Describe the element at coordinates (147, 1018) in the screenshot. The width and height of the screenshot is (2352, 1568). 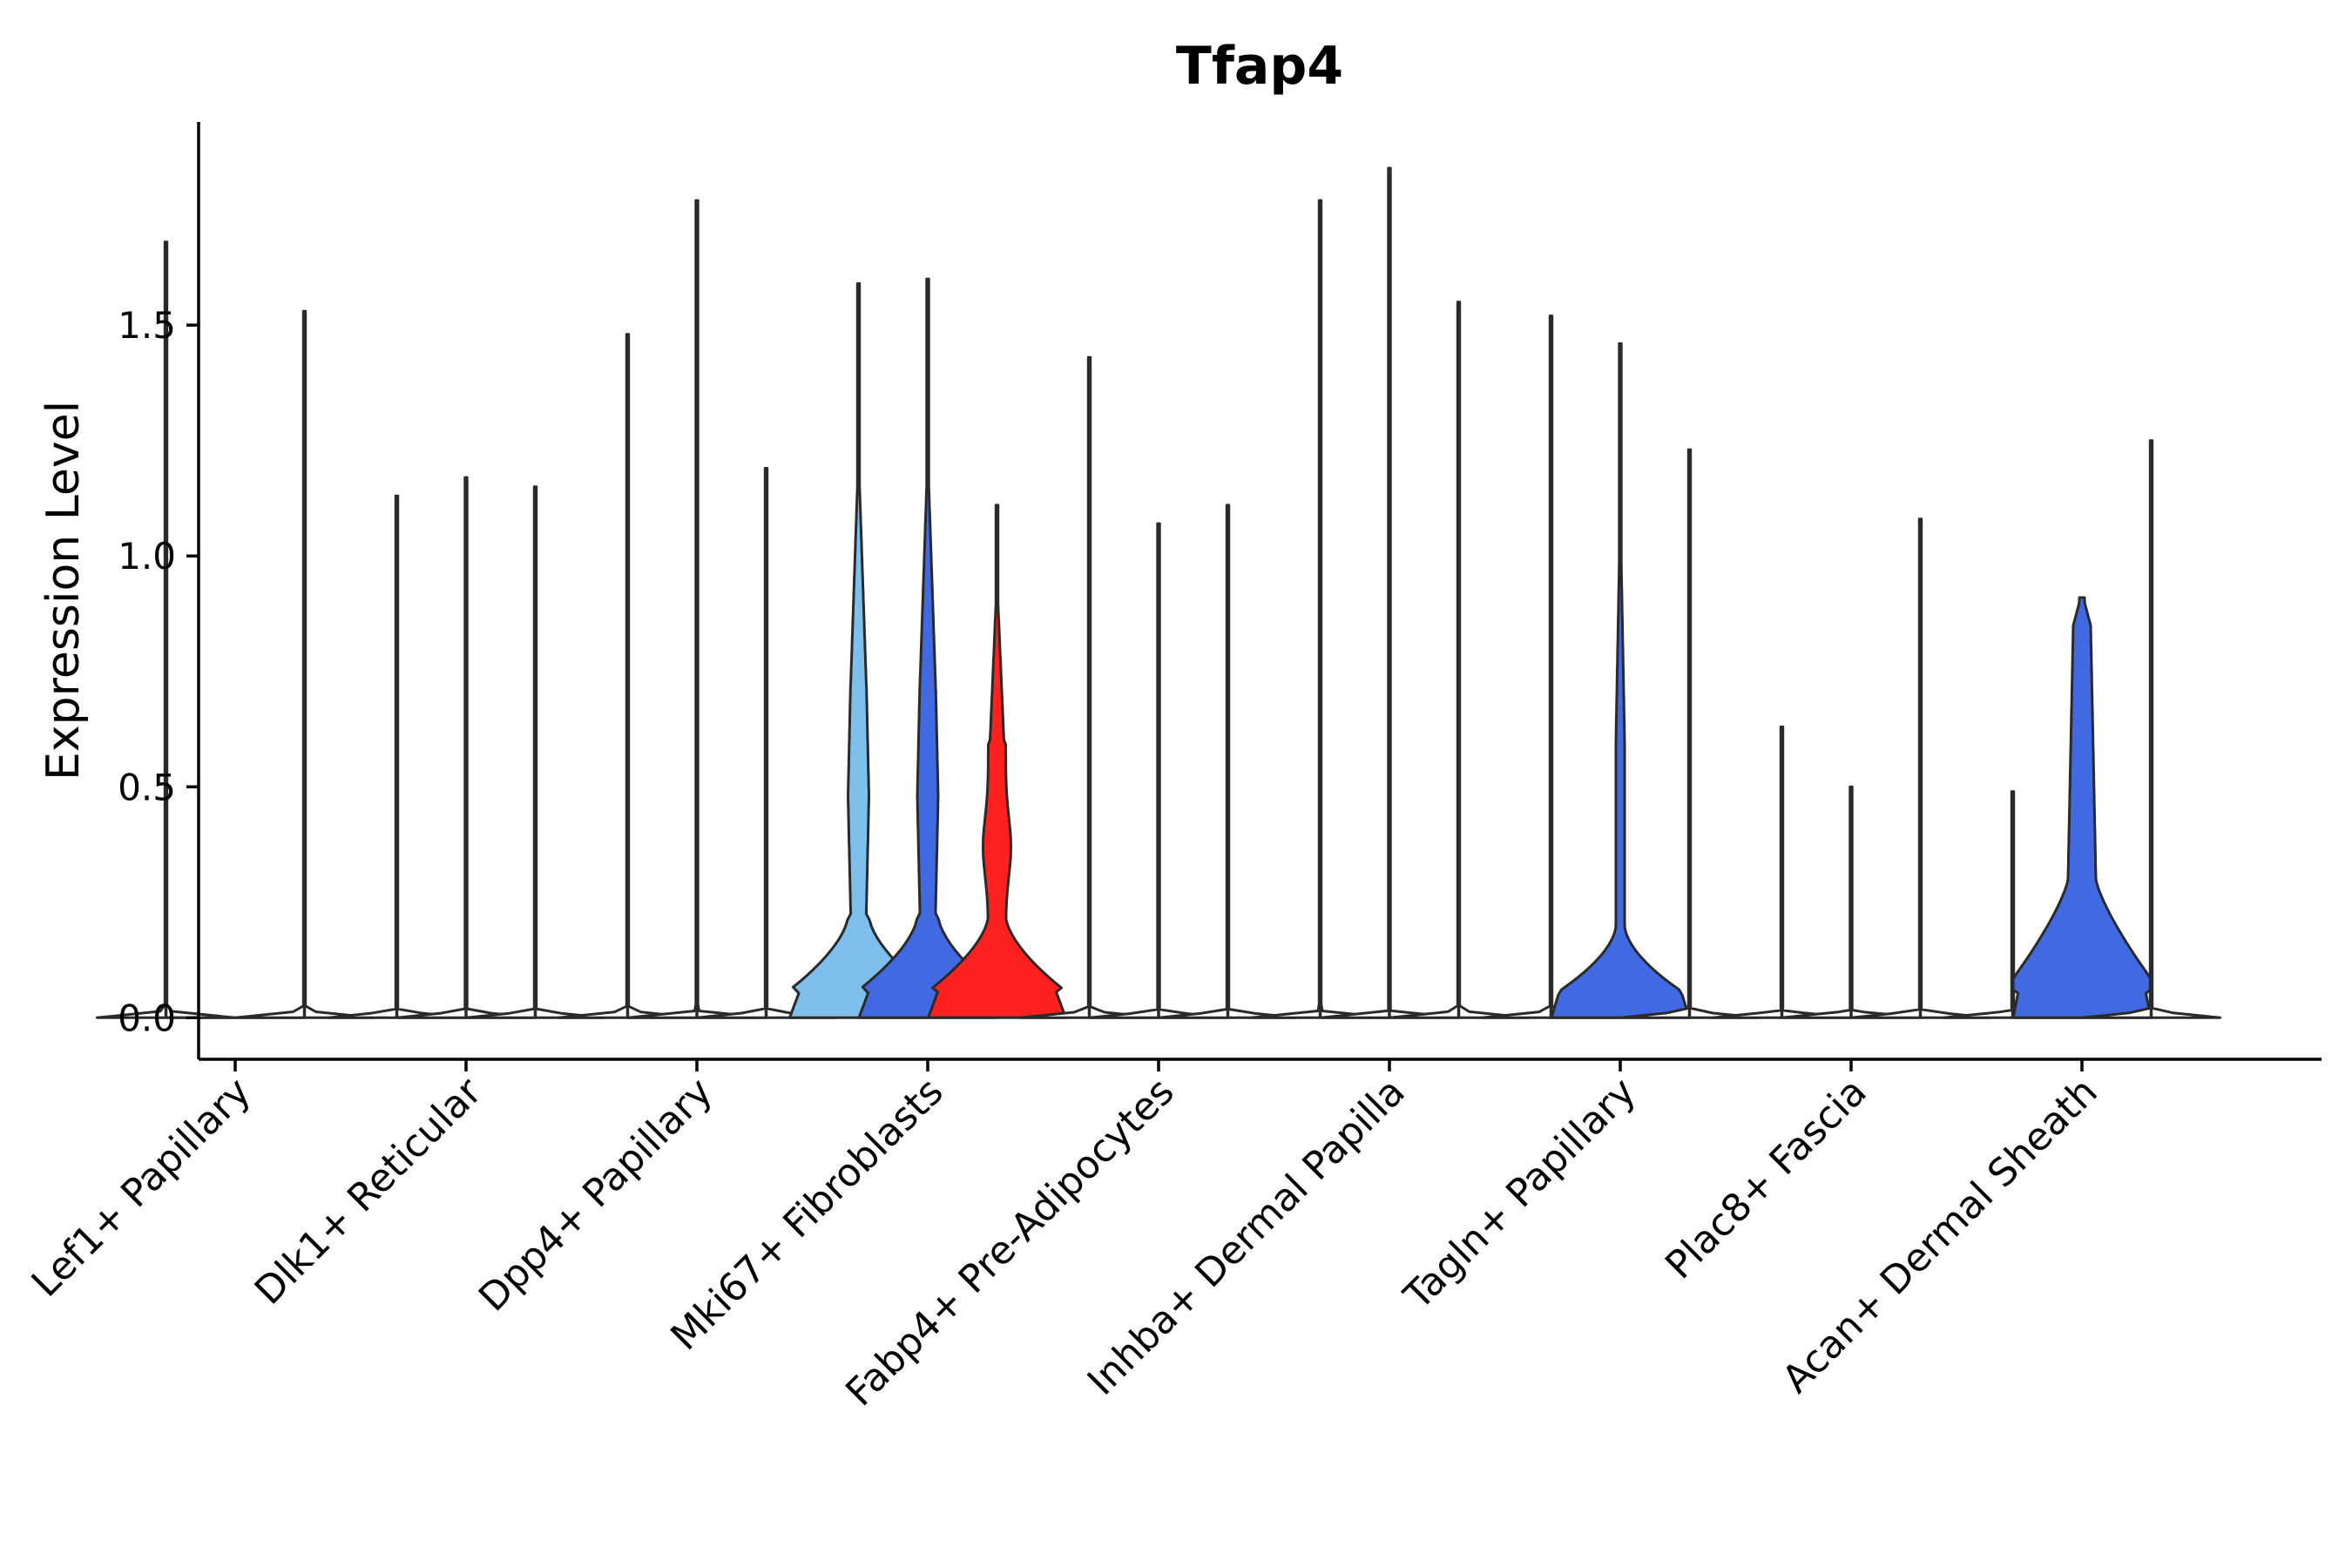
I see `y-tick-label: 0.0` at that location.